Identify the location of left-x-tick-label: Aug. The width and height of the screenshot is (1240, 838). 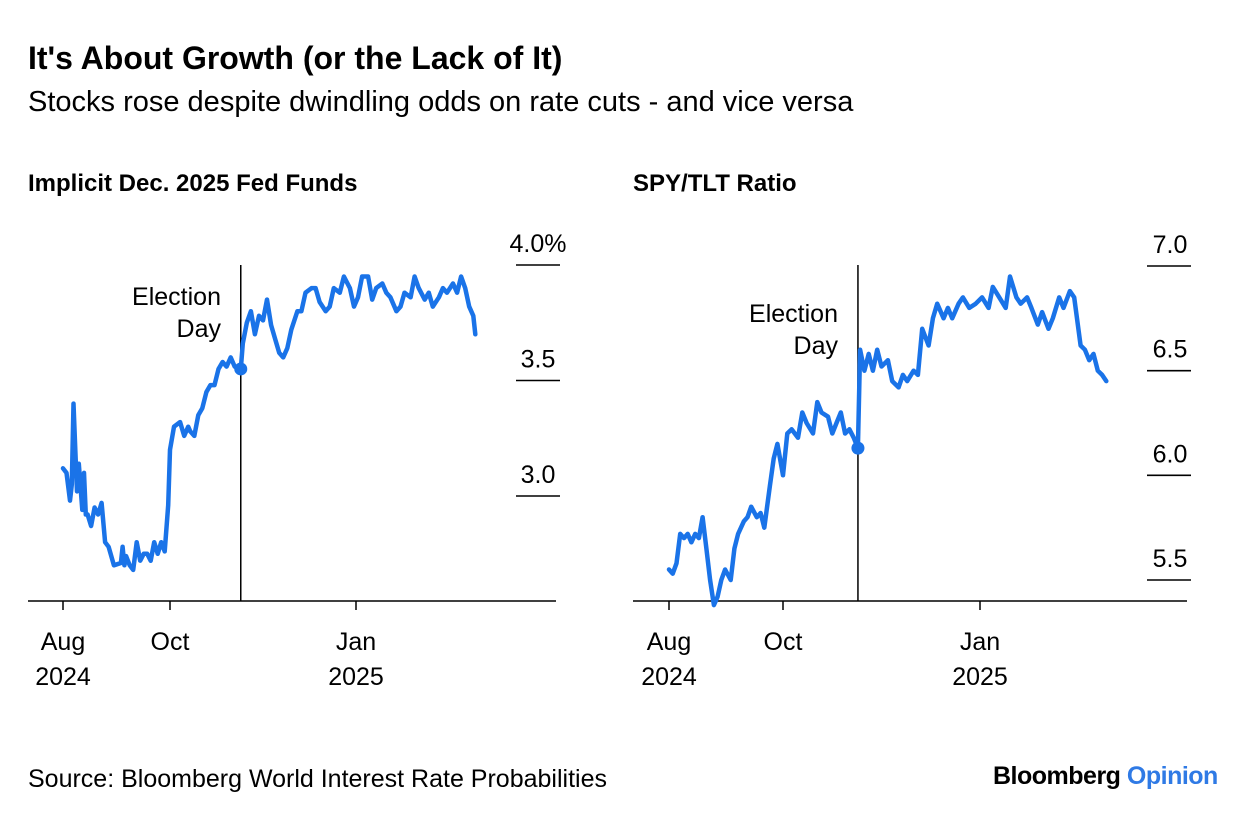
(63, 642).